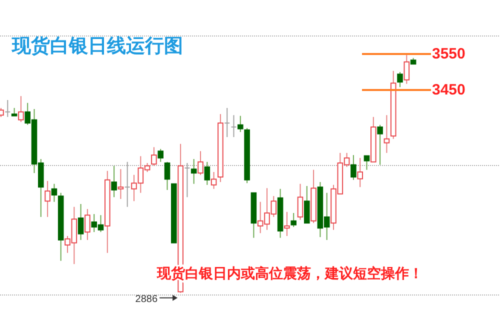  I want to click on y-tick-label: 3550, so click(449, 53).